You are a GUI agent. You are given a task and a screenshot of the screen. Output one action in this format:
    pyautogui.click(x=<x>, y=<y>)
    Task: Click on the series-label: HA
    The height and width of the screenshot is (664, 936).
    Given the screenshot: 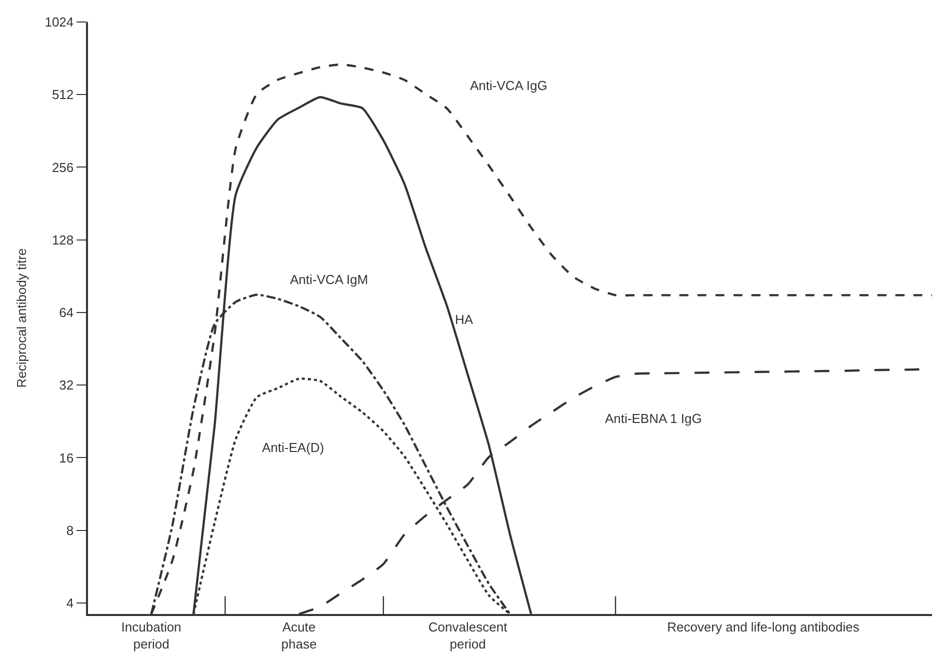 What is the action you would take?
    pyautogui.click(x=464, y=319)
    